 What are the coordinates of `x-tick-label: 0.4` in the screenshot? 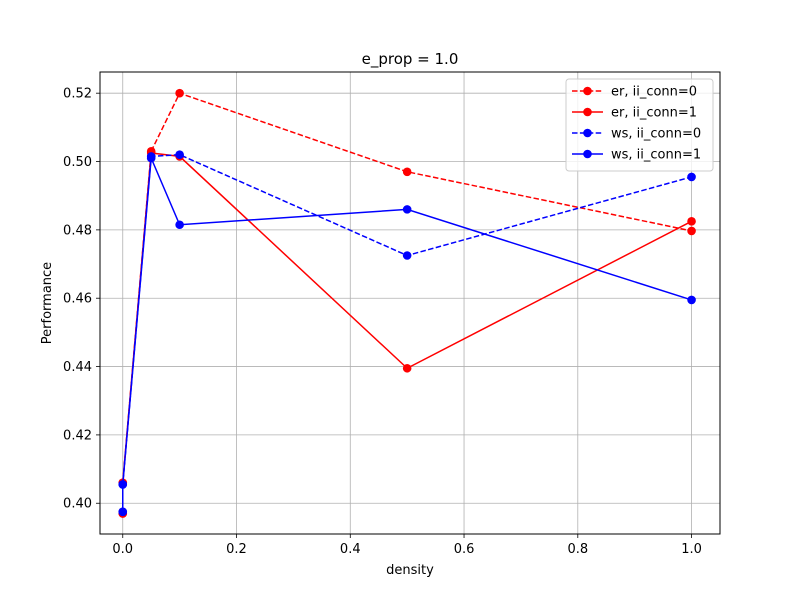 It's located at (350, 549).